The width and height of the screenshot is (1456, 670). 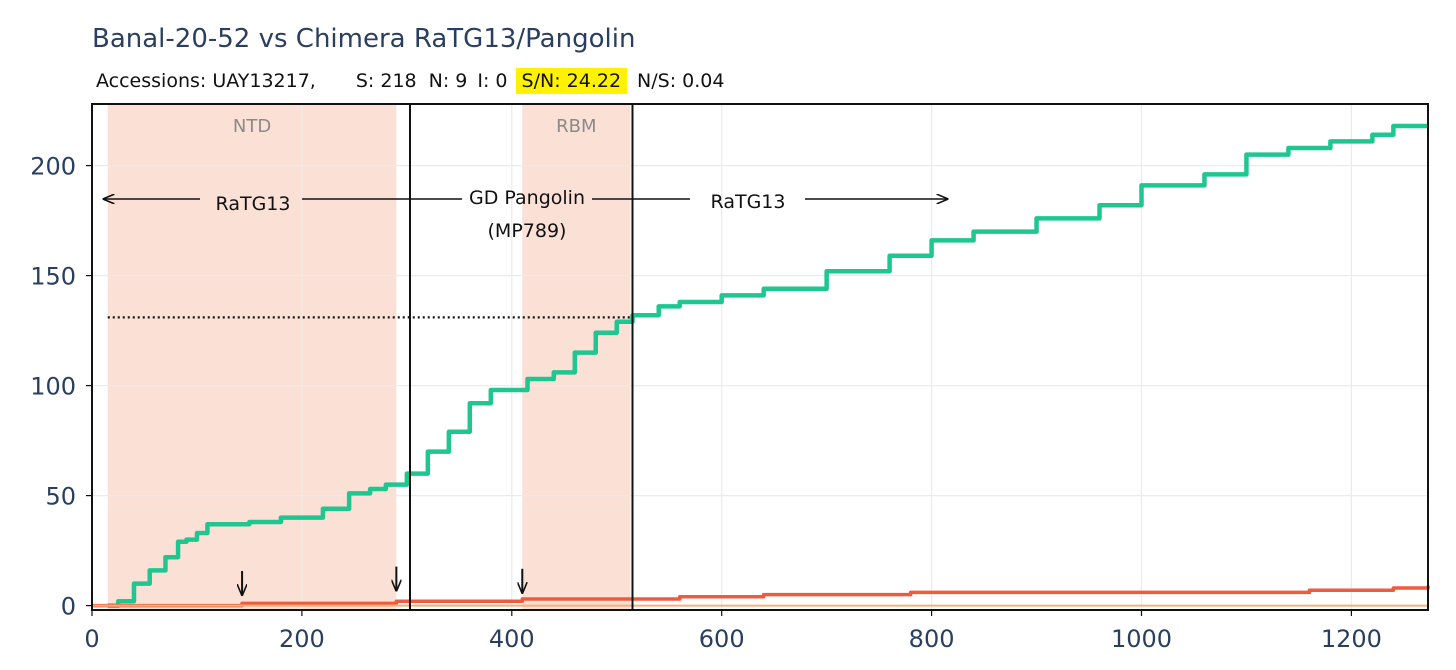 What do you see at coordinates (748, 202) in the screenshot?
I see `segment-label-ratg13-right: RaTG13` at bounding box center [748, 202].